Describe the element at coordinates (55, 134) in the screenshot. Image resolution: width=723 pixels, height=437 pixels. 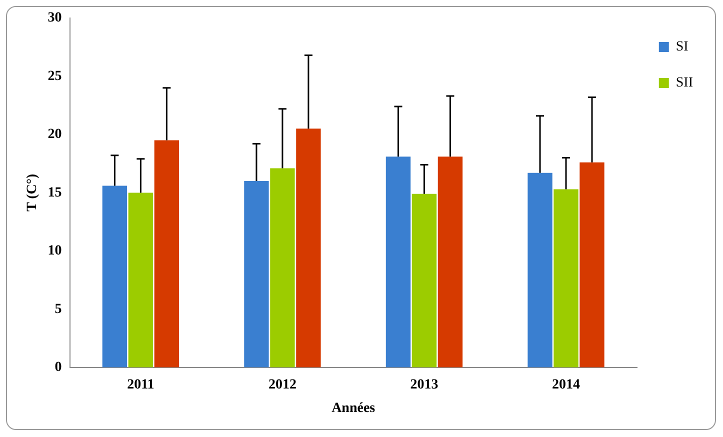
I see `y-tick-label: 20` at that location.